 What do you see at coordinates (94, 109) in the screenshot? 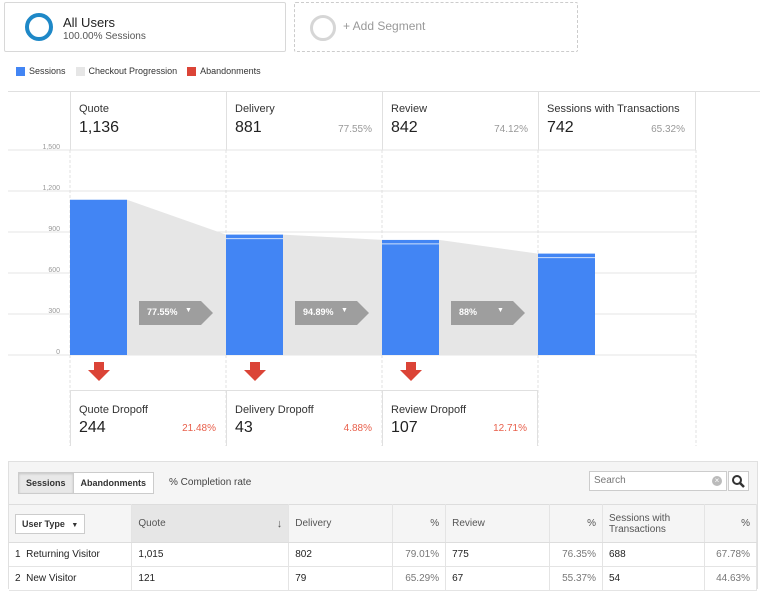
I see `step-name: Quote` at bounding box center [94, 109].